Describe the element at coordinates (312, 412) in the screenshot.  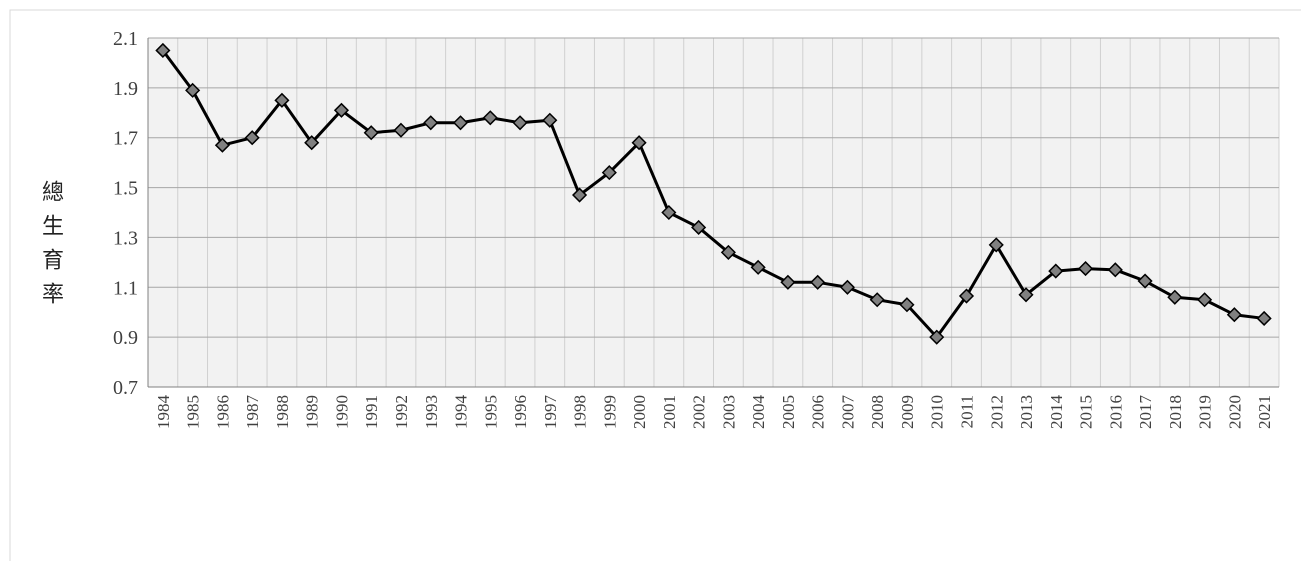
I see `x-tick-label: 1989` at that location.